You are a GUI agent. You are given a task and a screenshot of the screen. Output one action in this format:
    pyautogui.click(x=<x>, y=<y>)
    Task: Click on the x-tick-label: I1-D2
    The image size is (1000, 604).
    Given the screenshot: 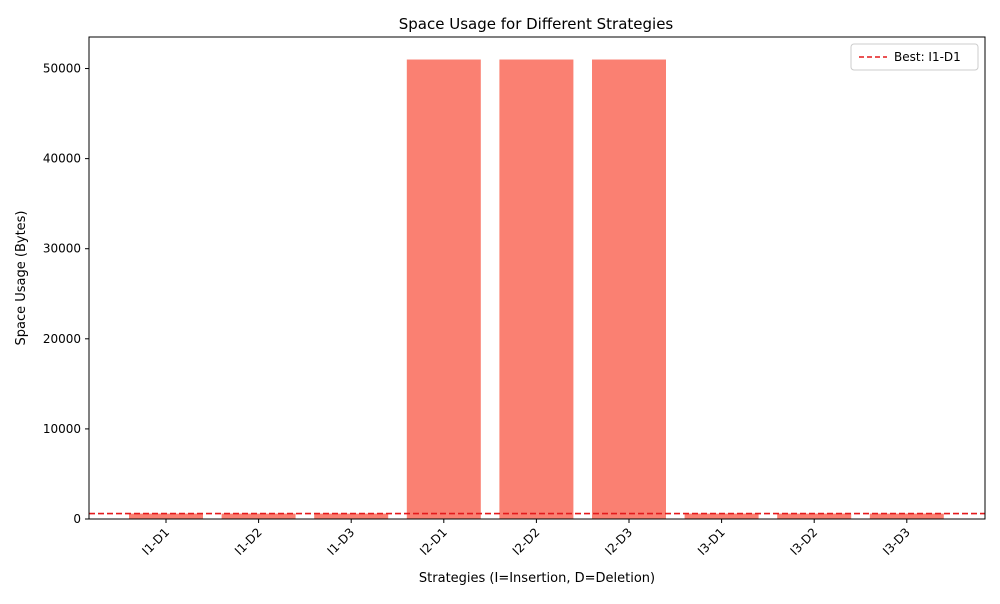 What is the action you would take?
    pyautogui.click(x=248, y=541)
    